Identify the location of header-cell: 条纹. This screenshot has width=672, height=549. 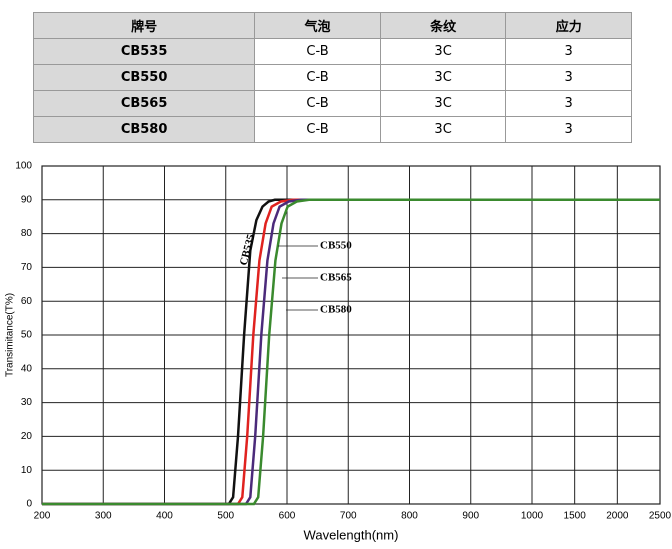
(443, 25).